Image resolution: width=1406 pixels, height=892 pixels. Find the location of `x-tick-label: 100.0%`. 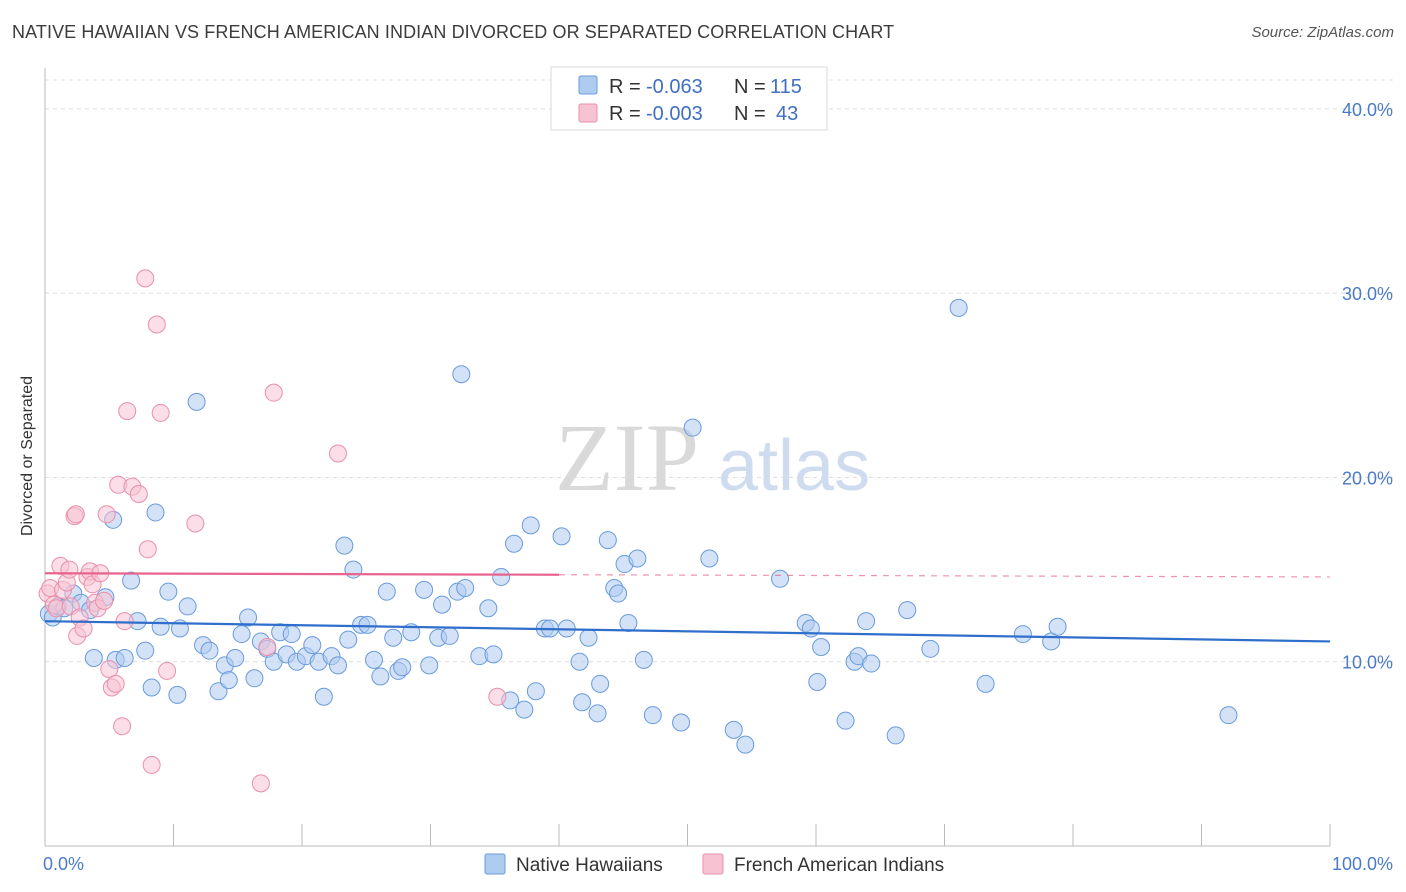

x-tick-label: 100.0% is located at coordinates (1362, 864).